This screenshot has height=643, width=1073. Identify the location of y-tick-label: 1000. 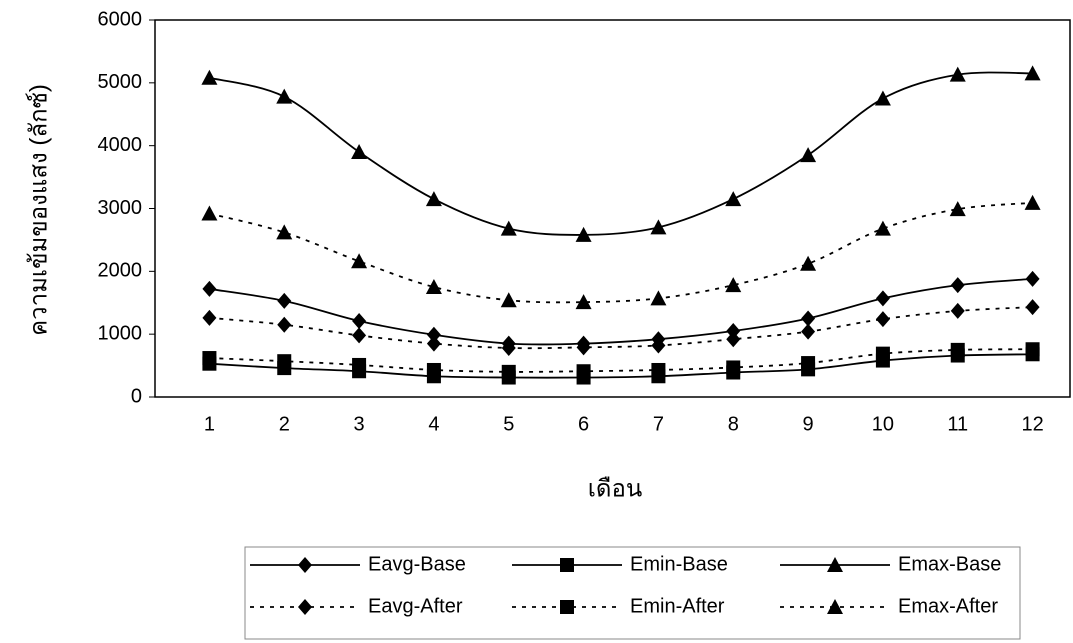
(120, 333).